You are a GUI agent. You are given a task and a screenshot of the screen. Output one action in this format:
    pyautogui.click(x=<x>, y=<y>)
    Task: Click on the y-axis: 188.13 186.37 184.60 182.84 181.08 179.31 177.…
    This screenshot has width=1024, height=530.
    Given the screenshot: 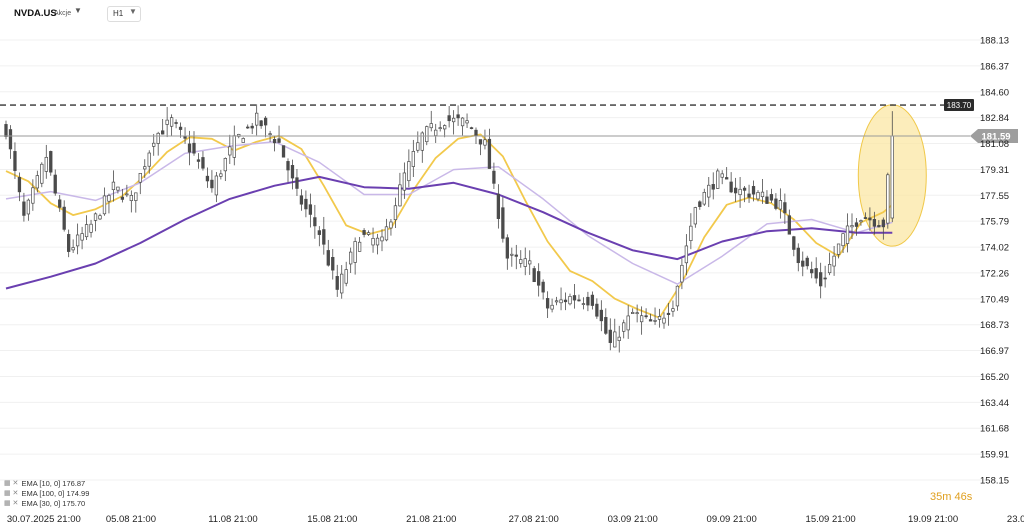 What is the action you would take?
    pyautogui.click(x=994, y=261)
    